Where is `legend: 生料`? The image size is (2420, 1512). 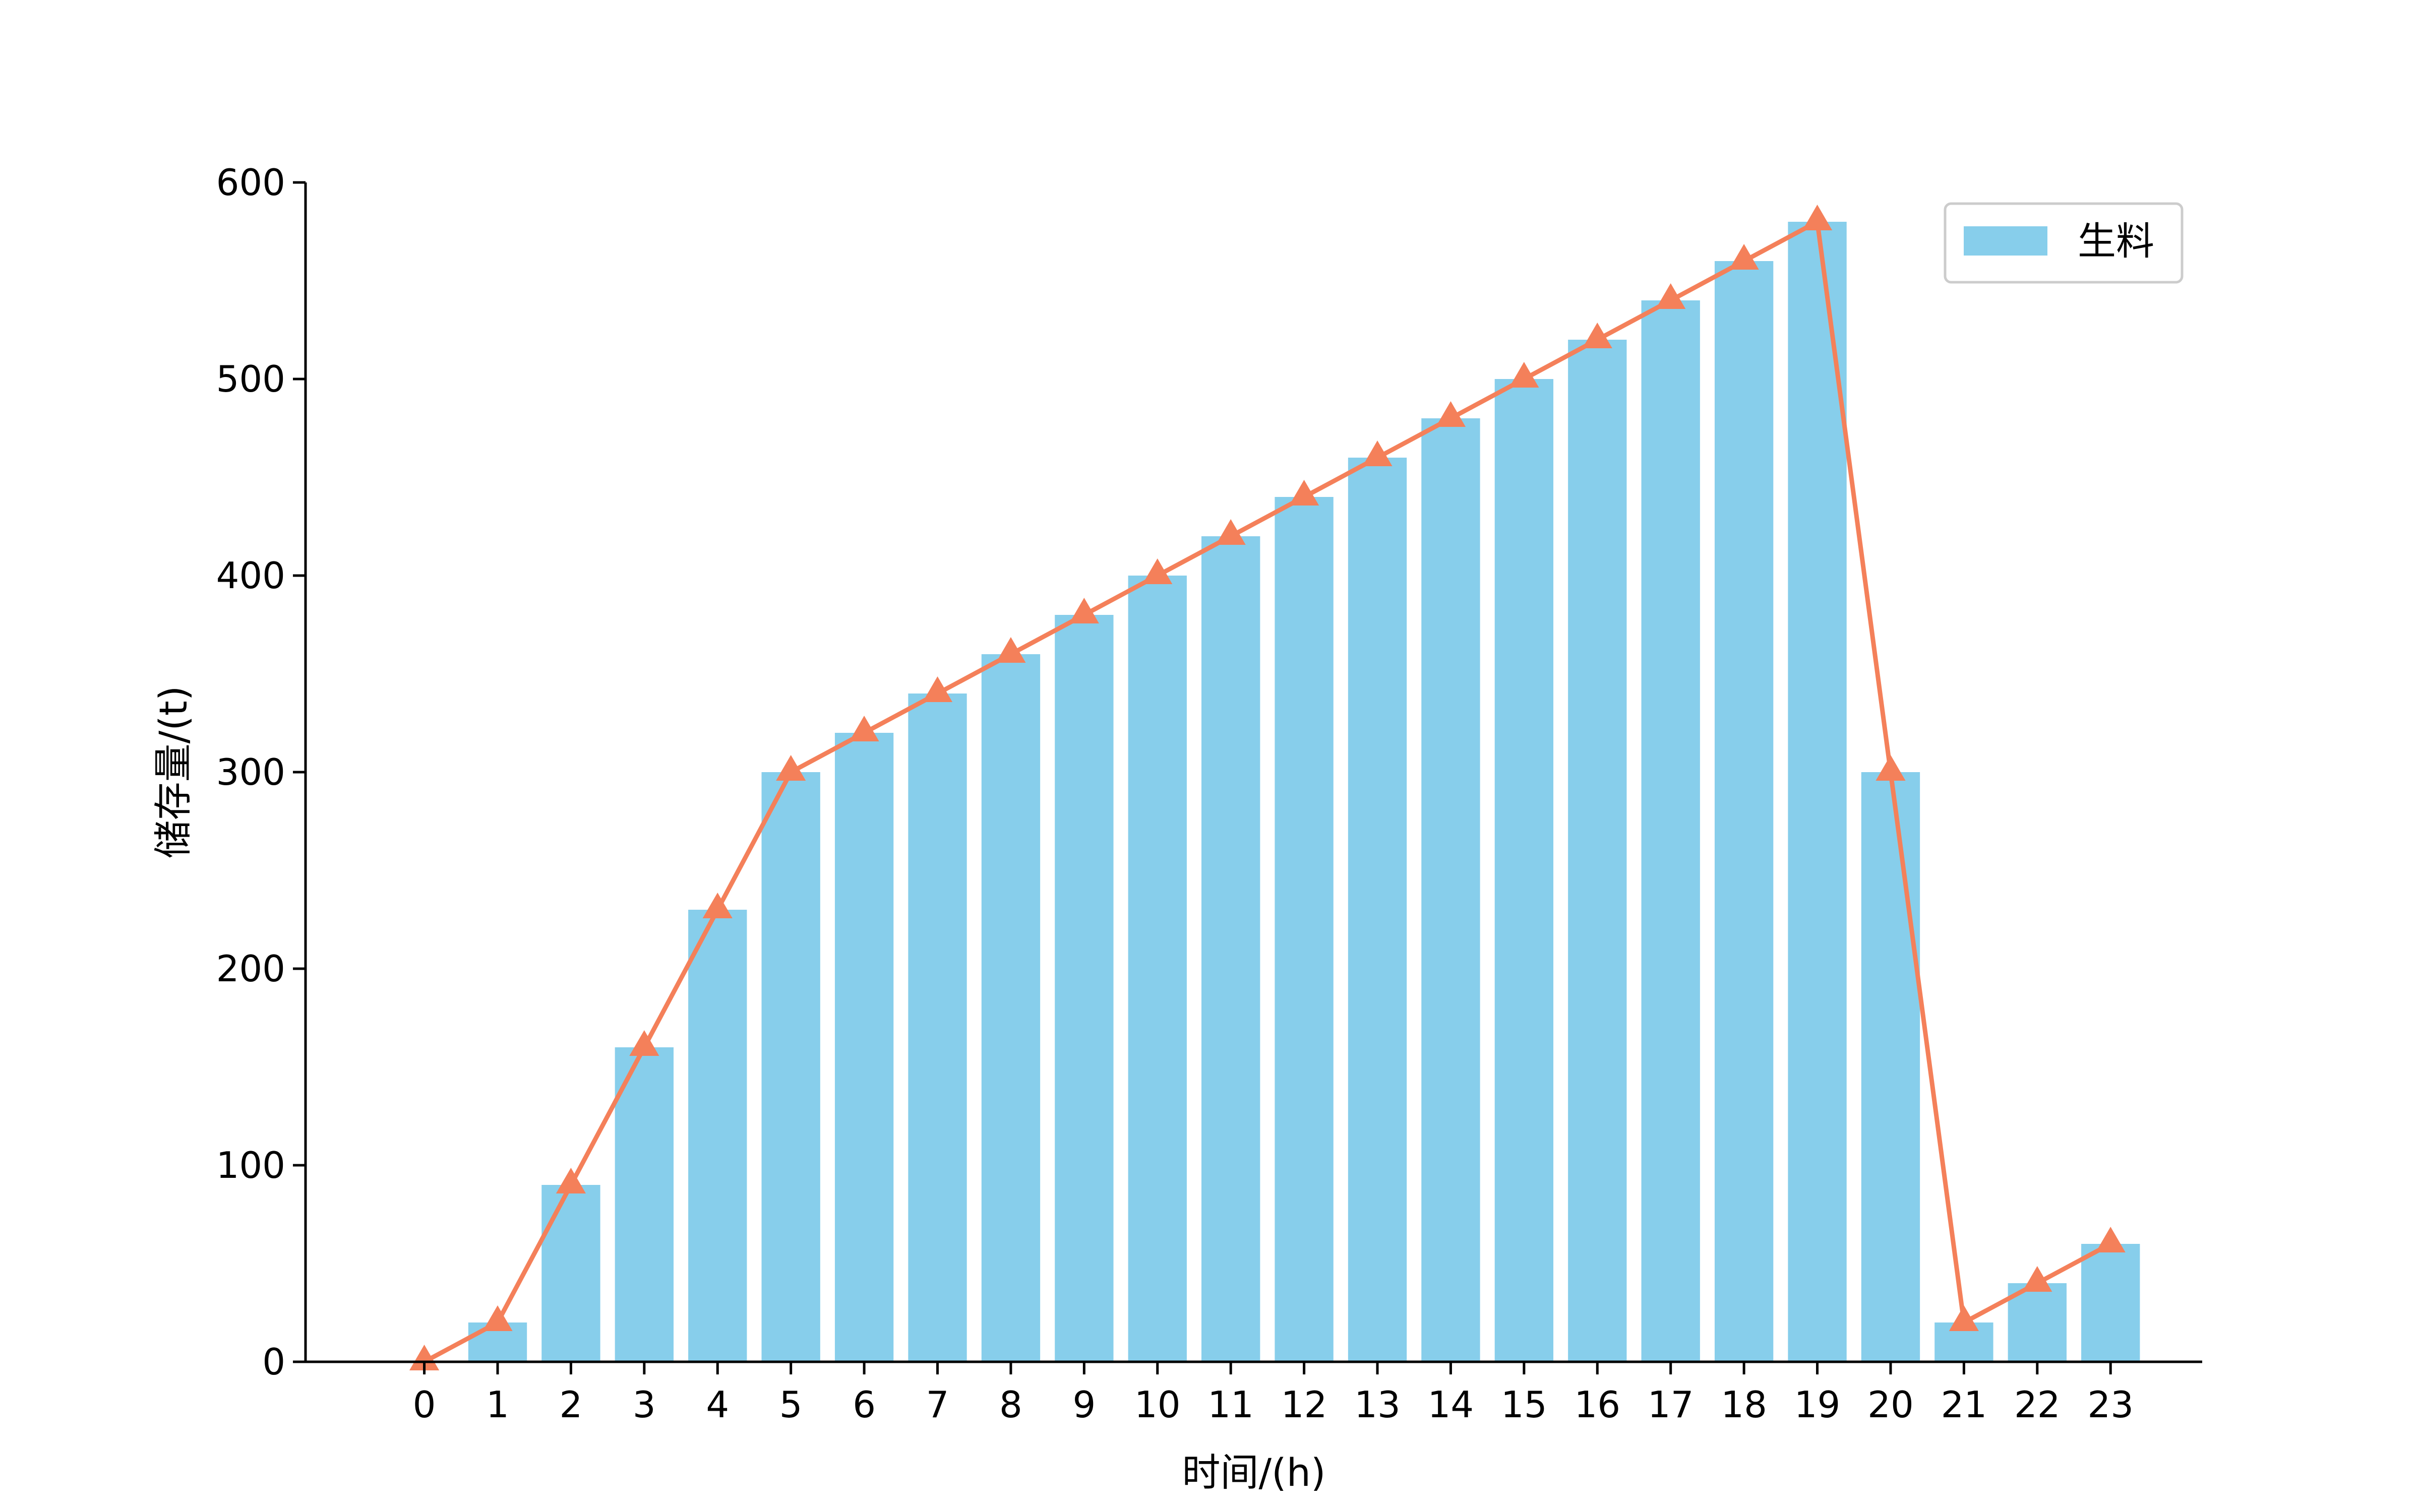
legend: 生料 is located at coordinates (2064, 243).